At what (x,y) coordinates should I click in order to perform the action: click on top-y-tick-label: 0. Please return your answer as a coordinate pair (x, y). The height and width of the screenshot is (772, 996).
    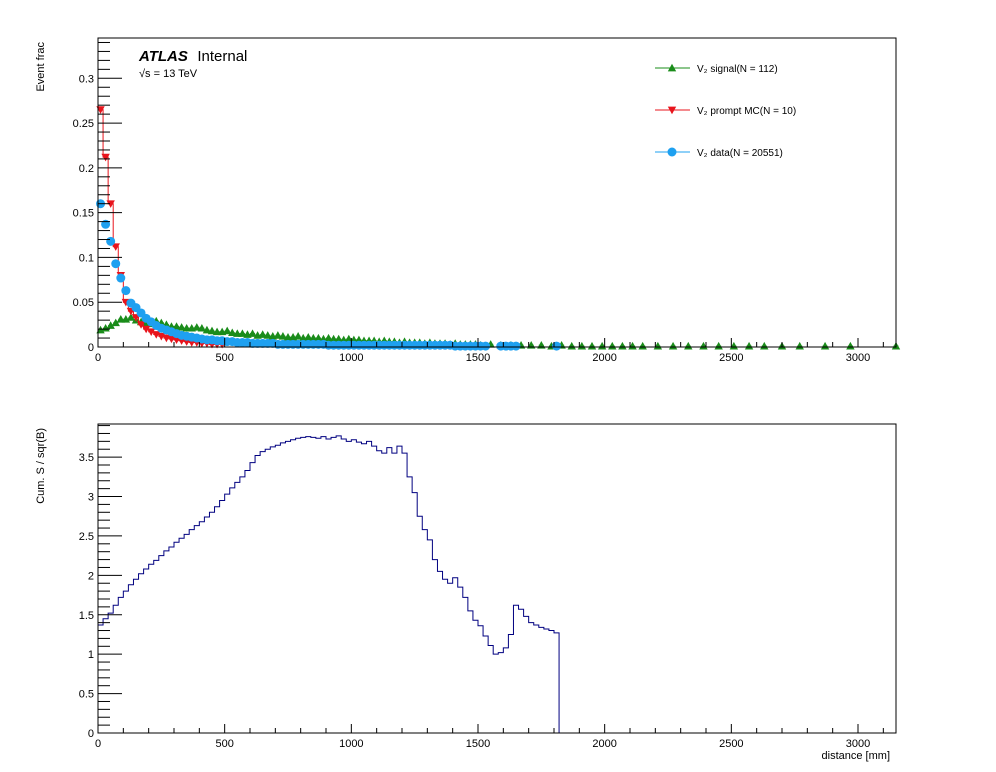
    Looking at the image, I should click on (91, 348).